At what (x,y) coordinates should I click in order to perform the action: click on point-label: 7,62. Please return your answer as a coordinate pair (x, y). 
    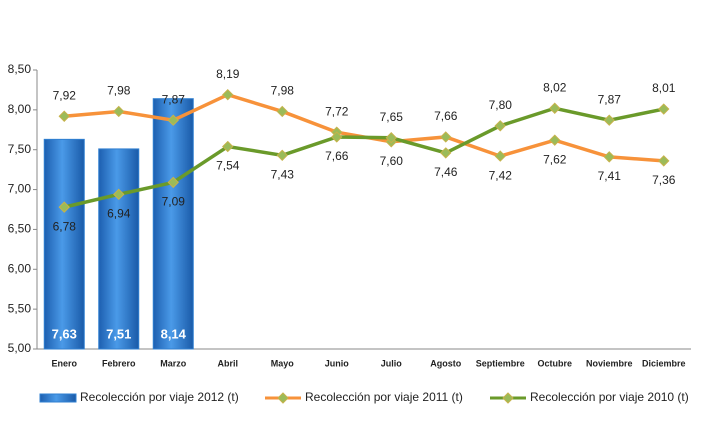
    Looking at the image, I should click on (555, 159).